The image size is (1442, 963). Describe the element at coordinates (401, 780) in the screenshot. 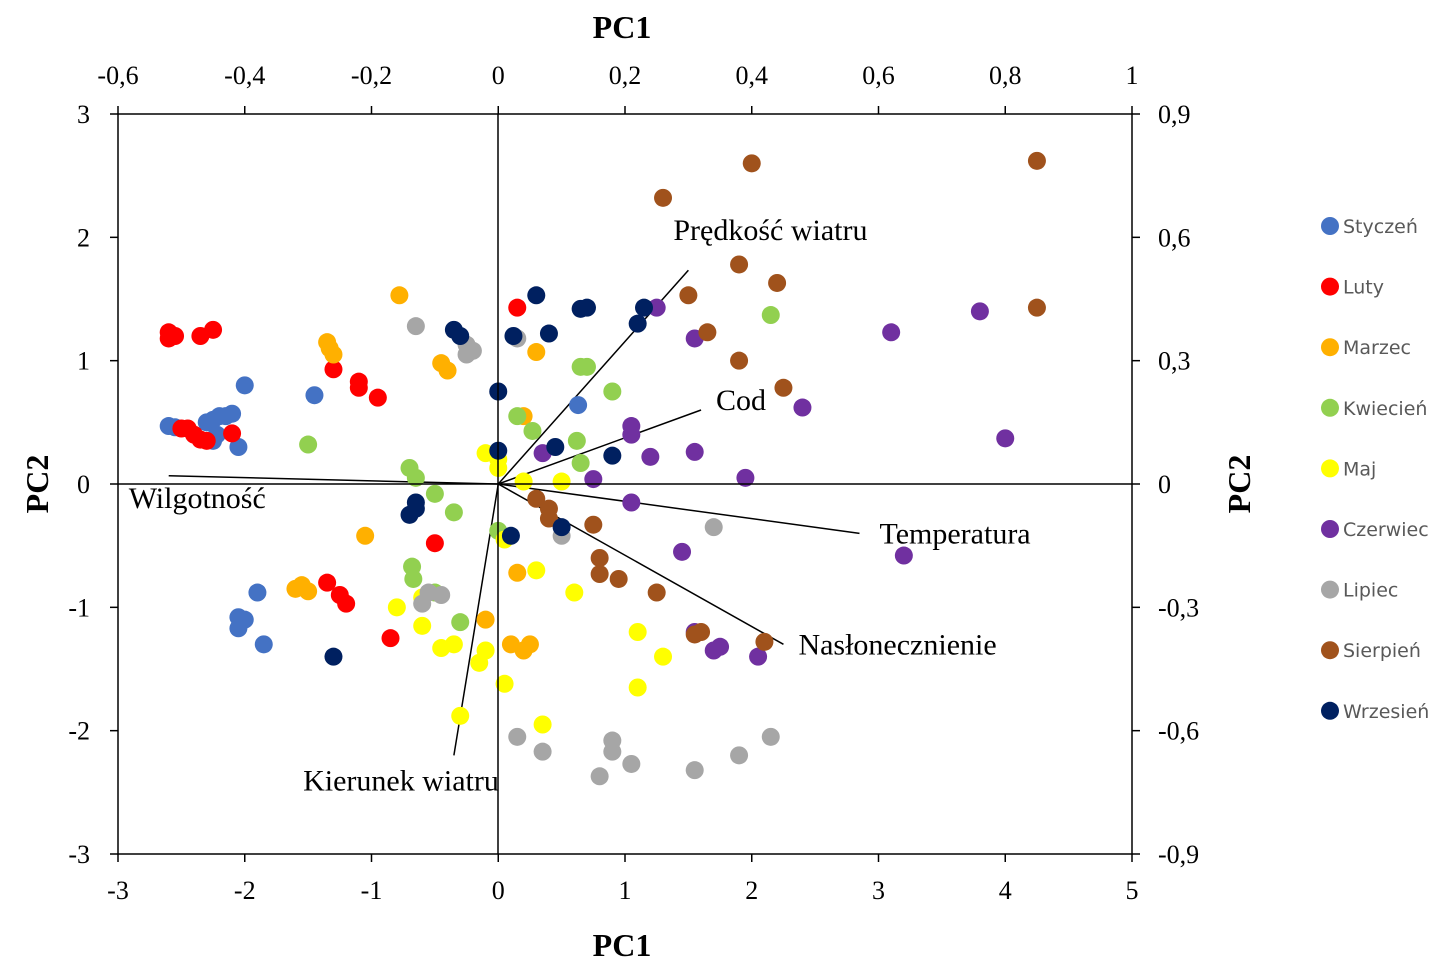

I see `vector-label: Kierunek wiatru` at that location.